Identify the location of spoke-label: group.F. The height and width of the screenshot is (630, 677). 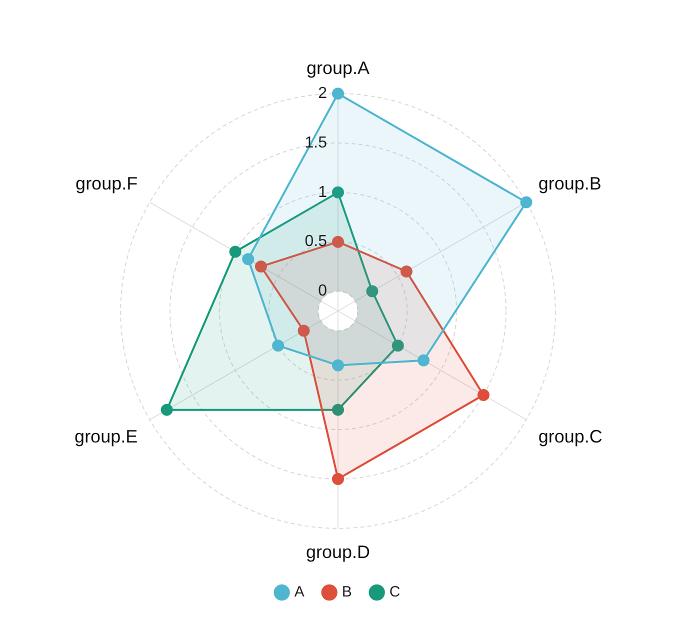
(107, 183).